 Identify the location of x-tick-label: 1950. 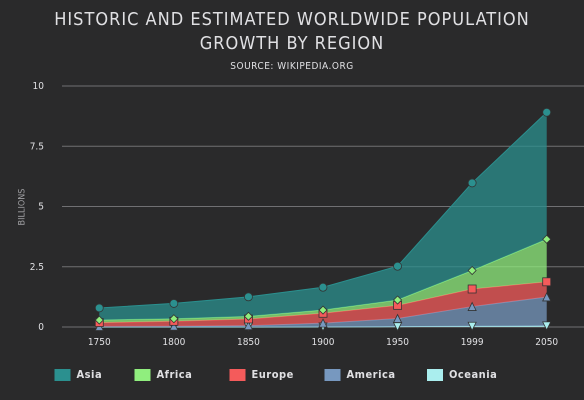
(397, 342).